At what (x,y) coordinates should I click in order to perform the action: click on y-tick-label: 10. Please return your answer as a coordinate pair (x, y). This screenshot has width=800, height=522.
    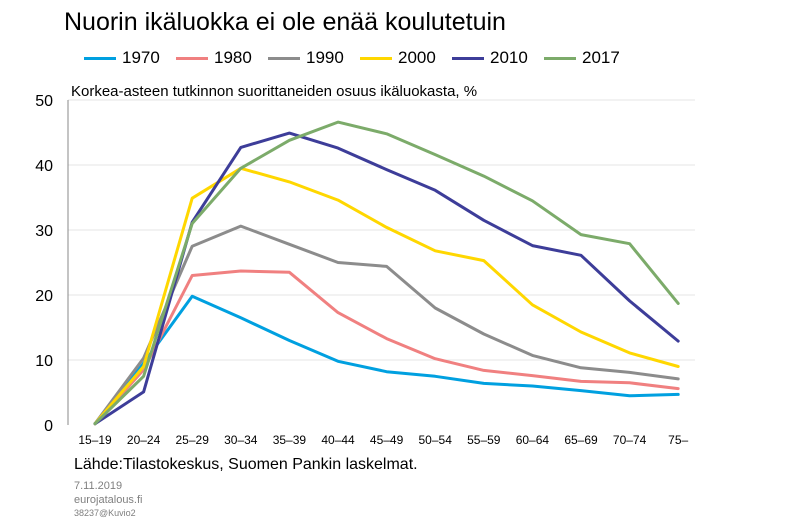
    Looking at the image, I should click on (44, 361).